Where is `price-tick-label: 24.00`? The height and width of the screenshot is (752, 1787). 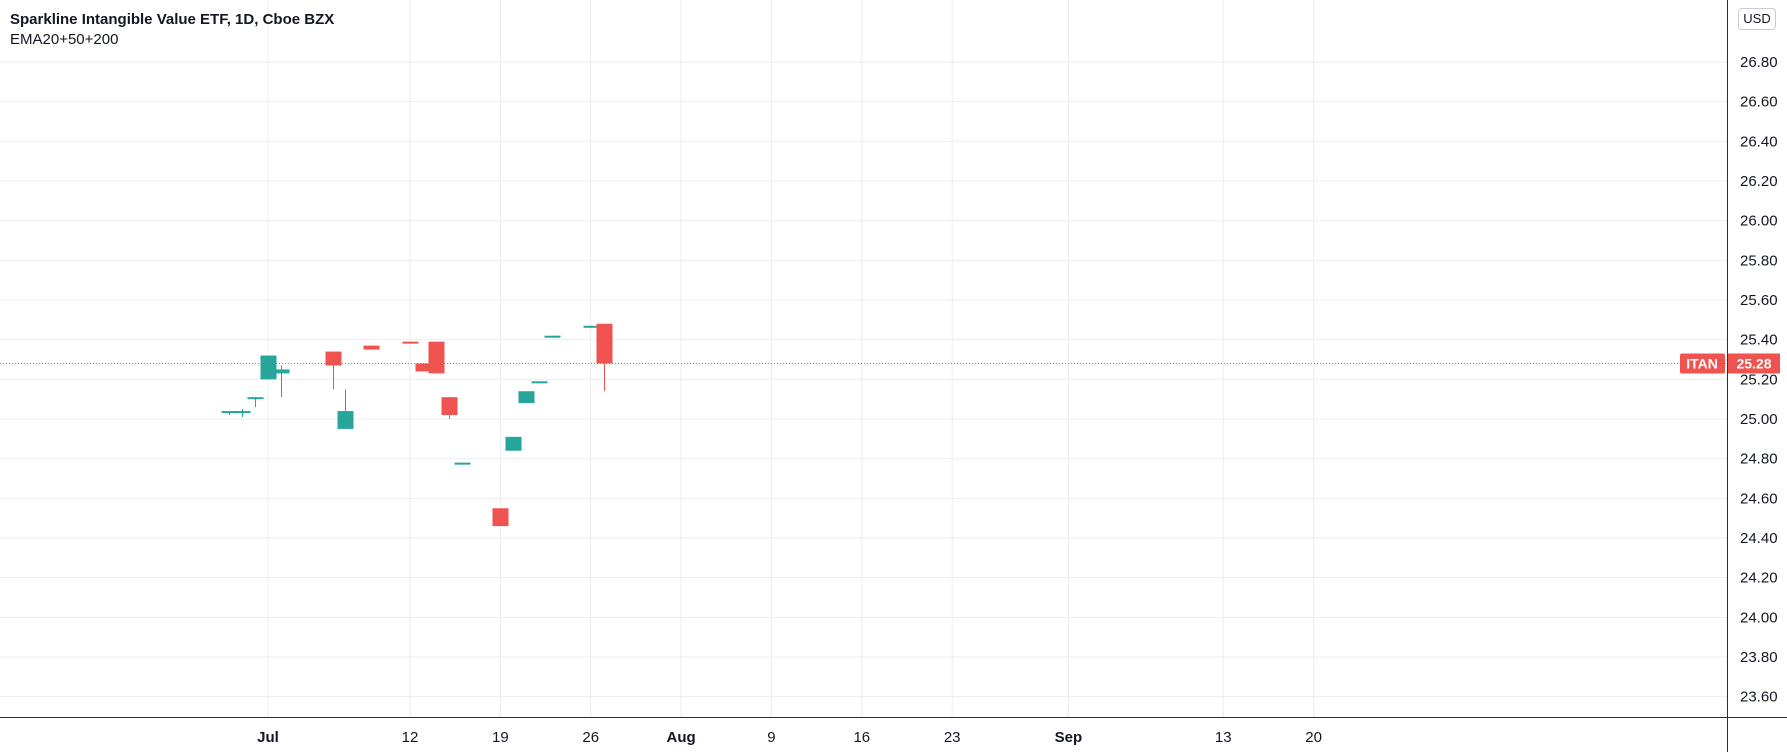 price-tick-label: 24.00 is located at coordinates (1759, 617).